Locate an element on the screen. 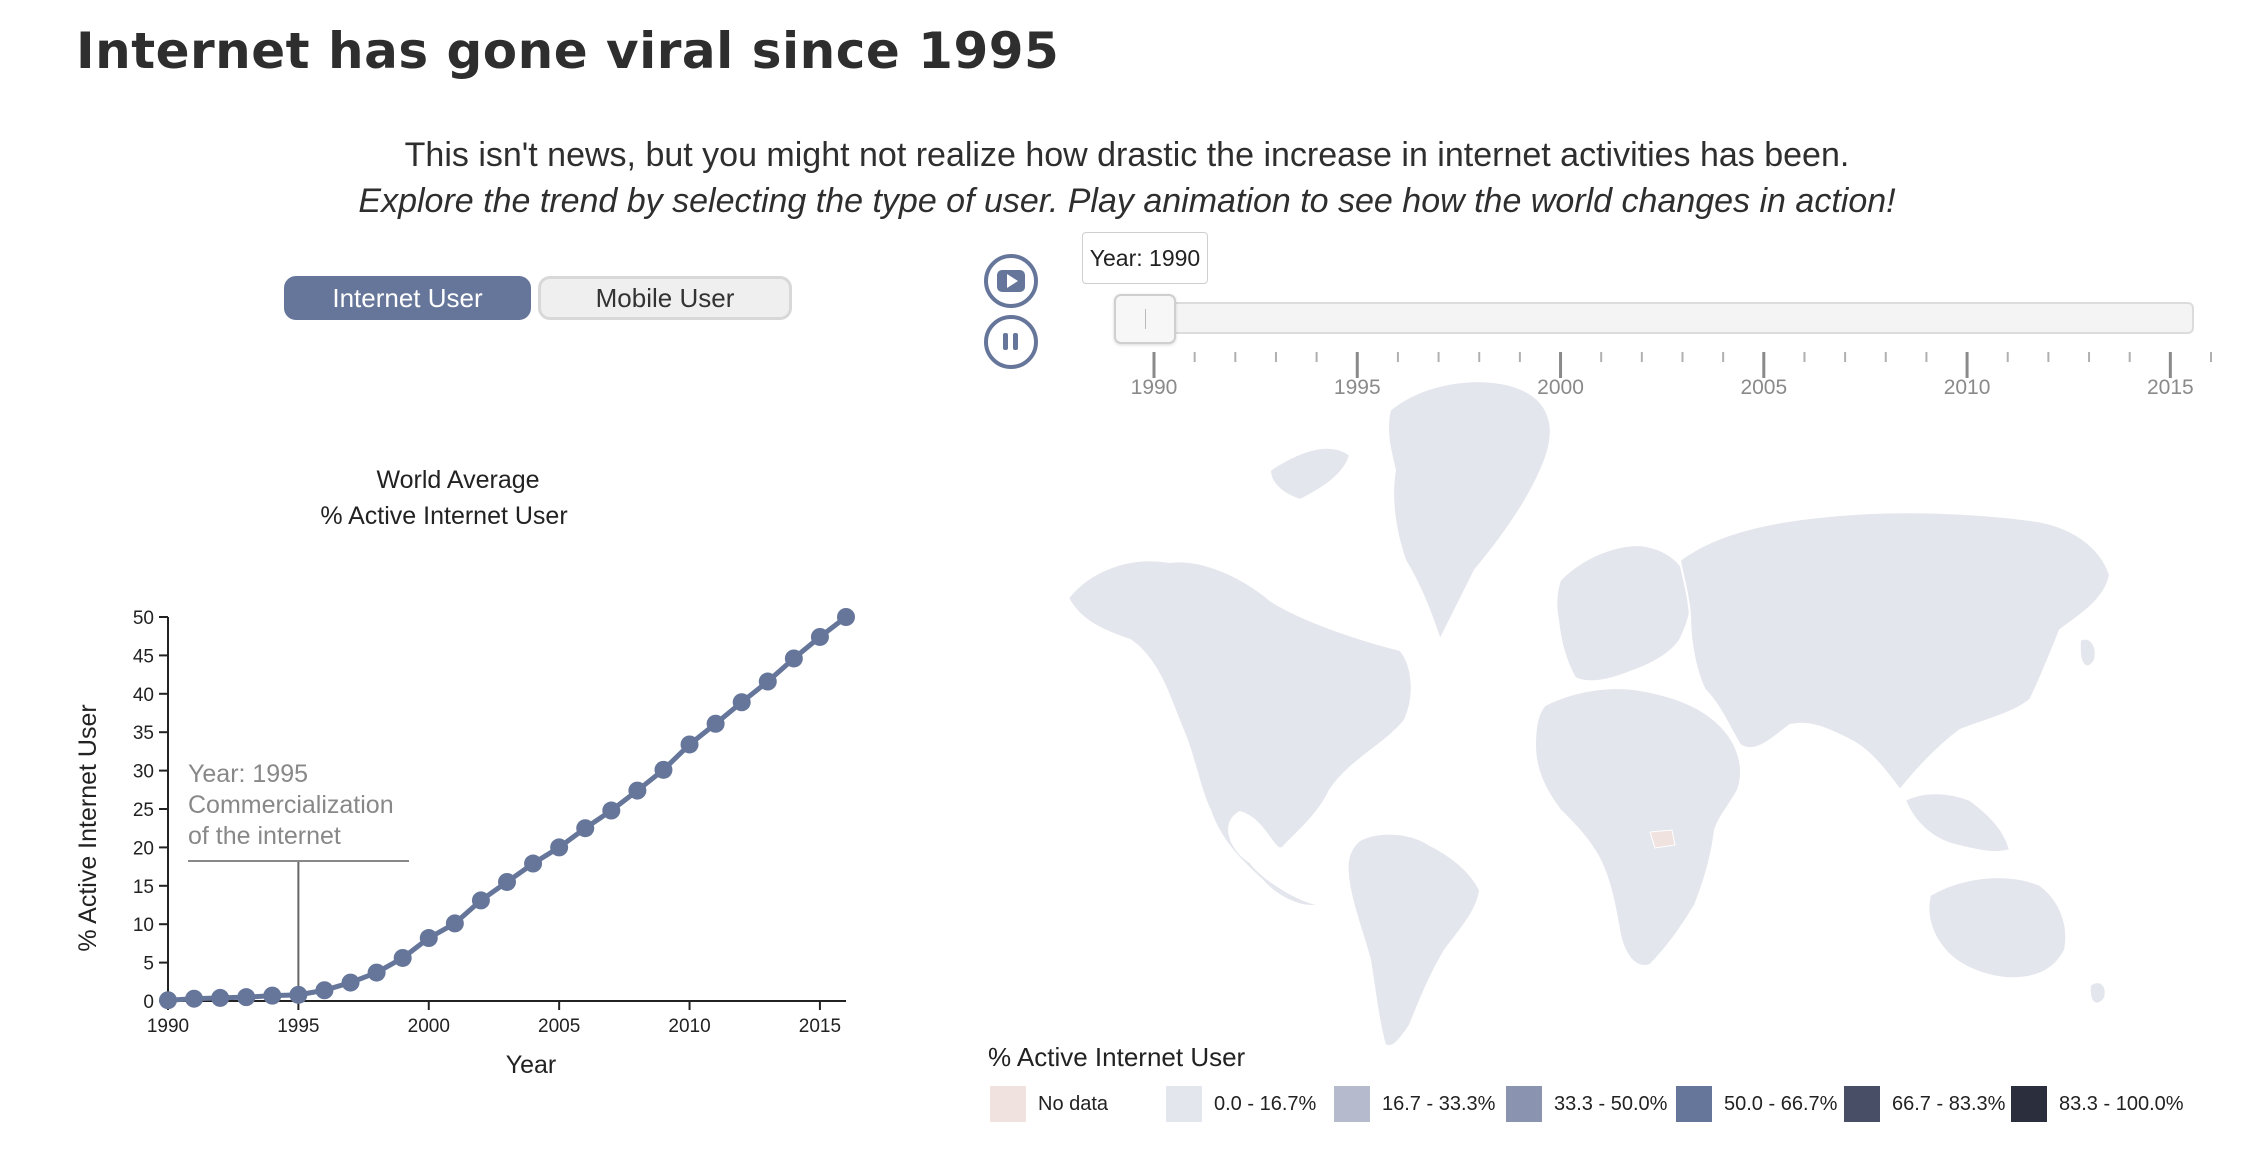  map-australia is located at coordinates (1997, 928).